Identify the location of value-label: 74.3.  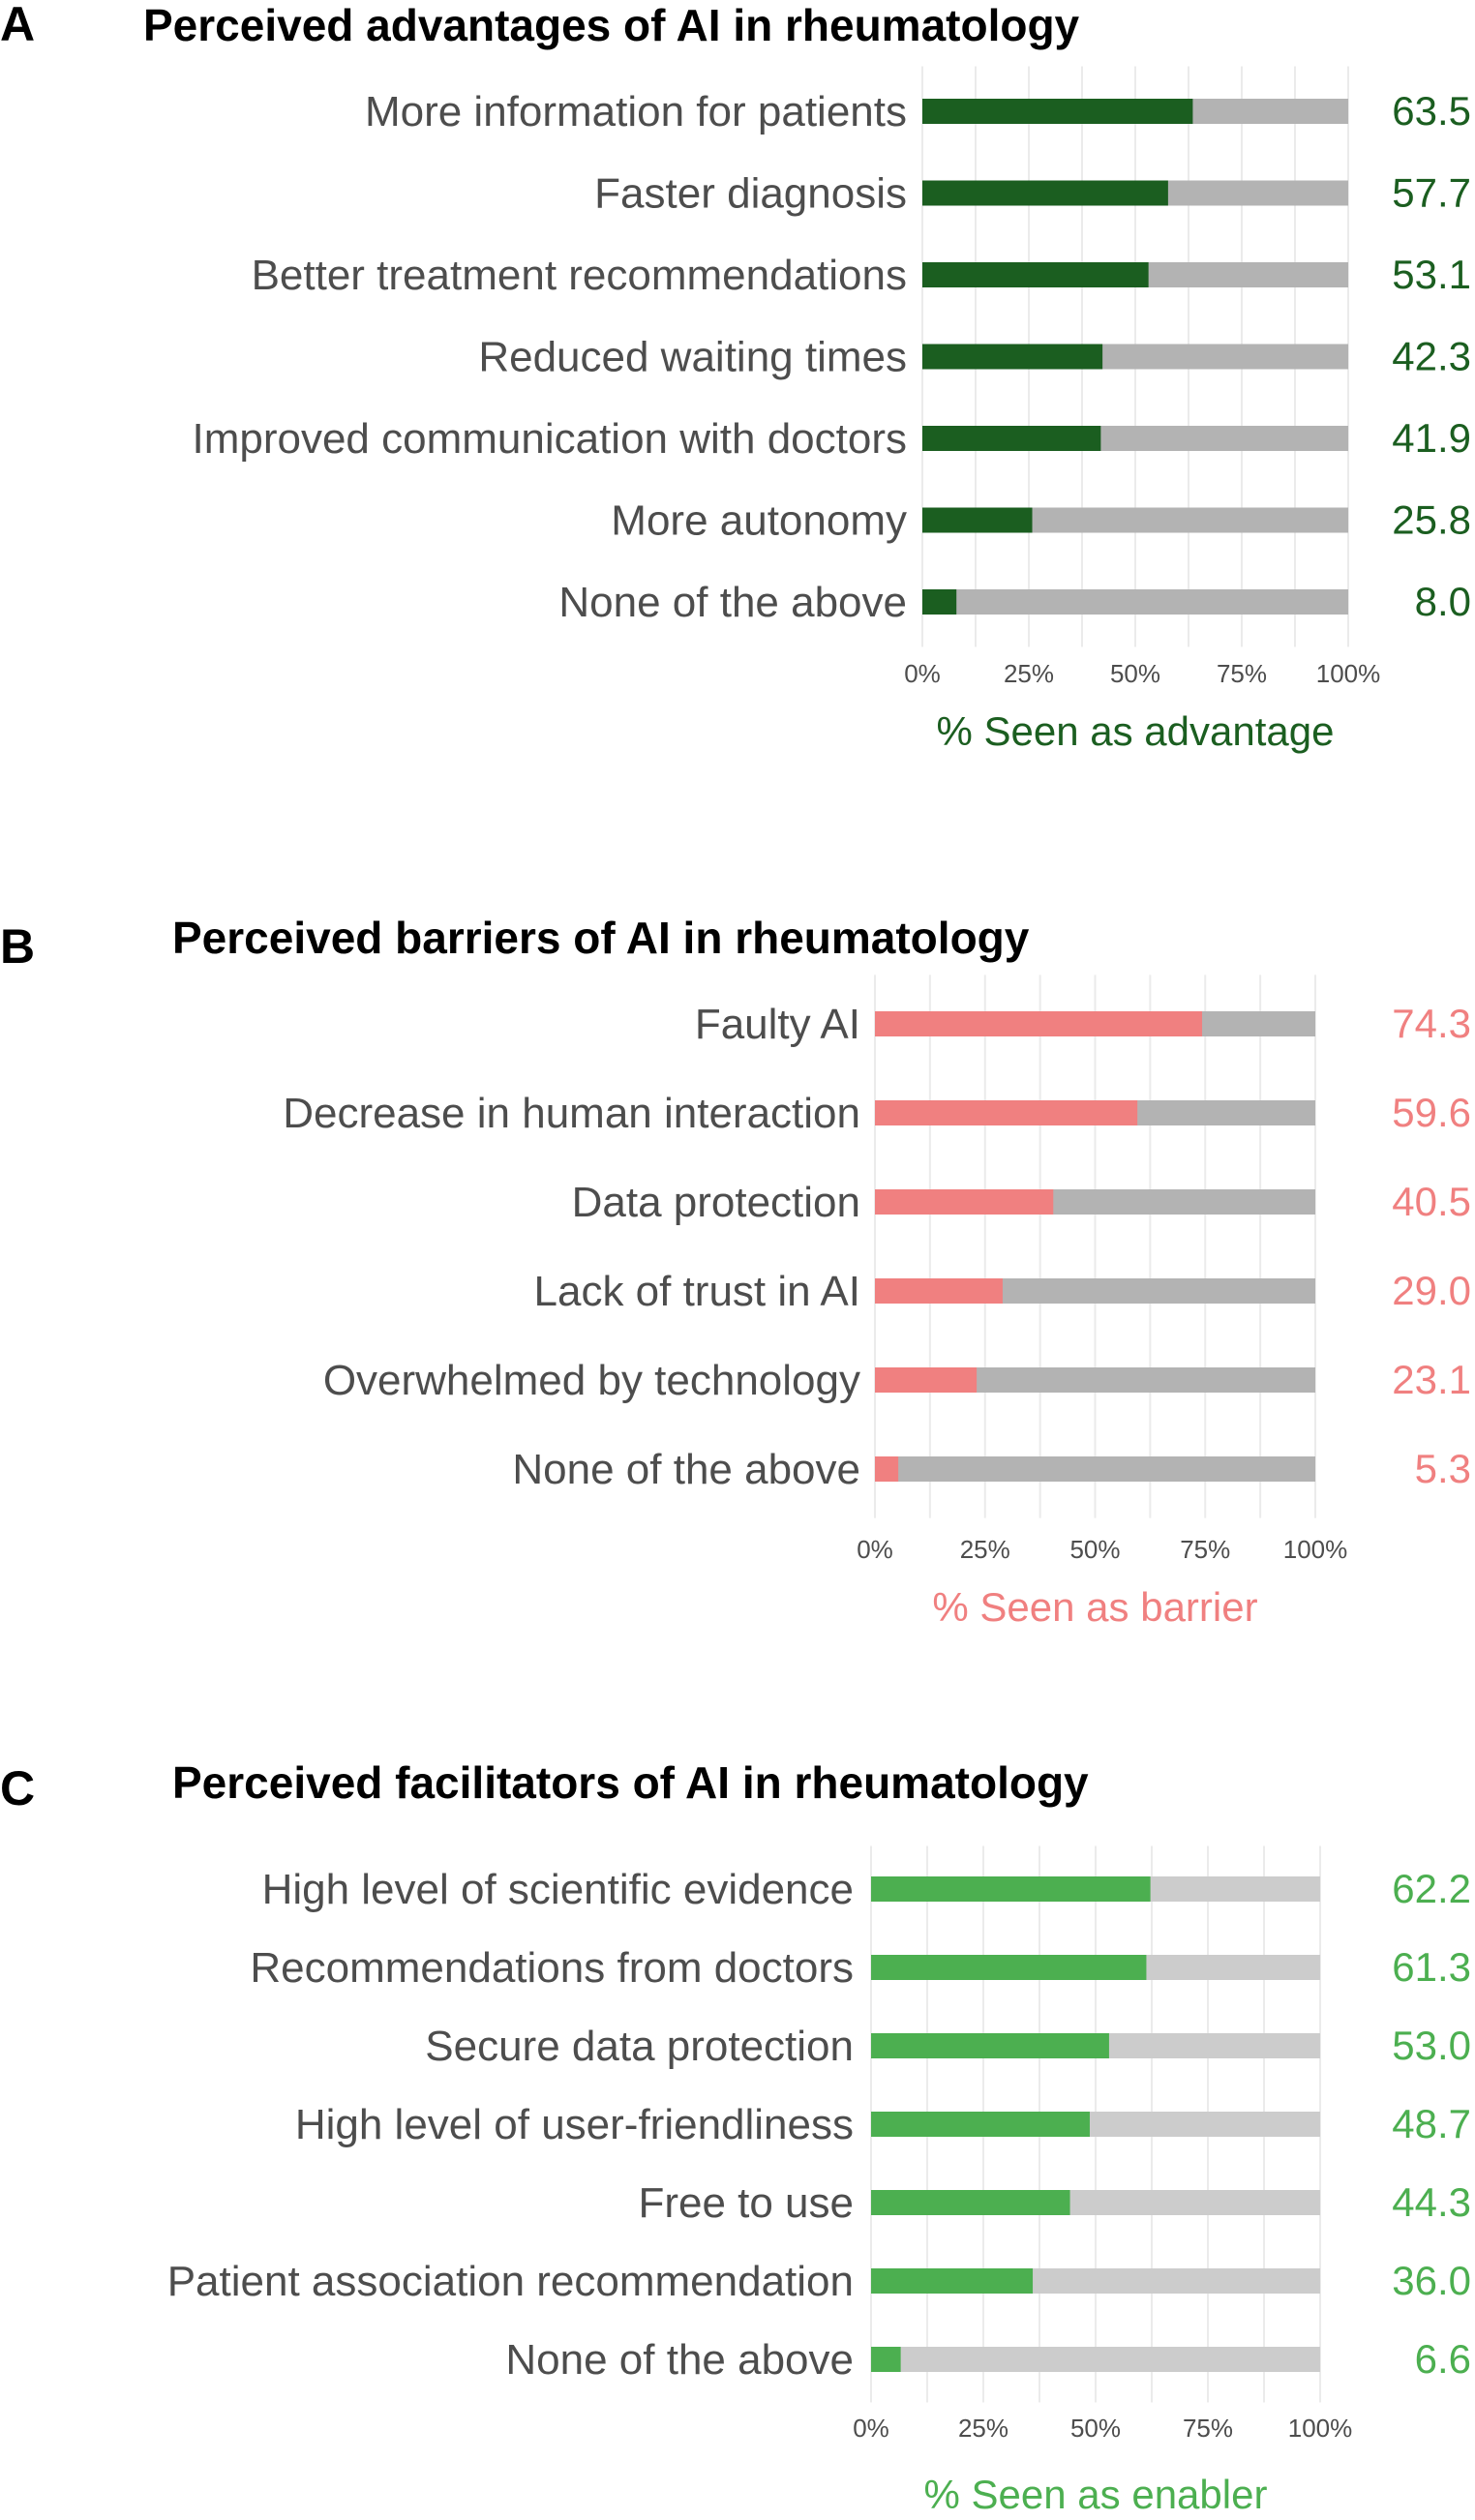
(1431, 1024).